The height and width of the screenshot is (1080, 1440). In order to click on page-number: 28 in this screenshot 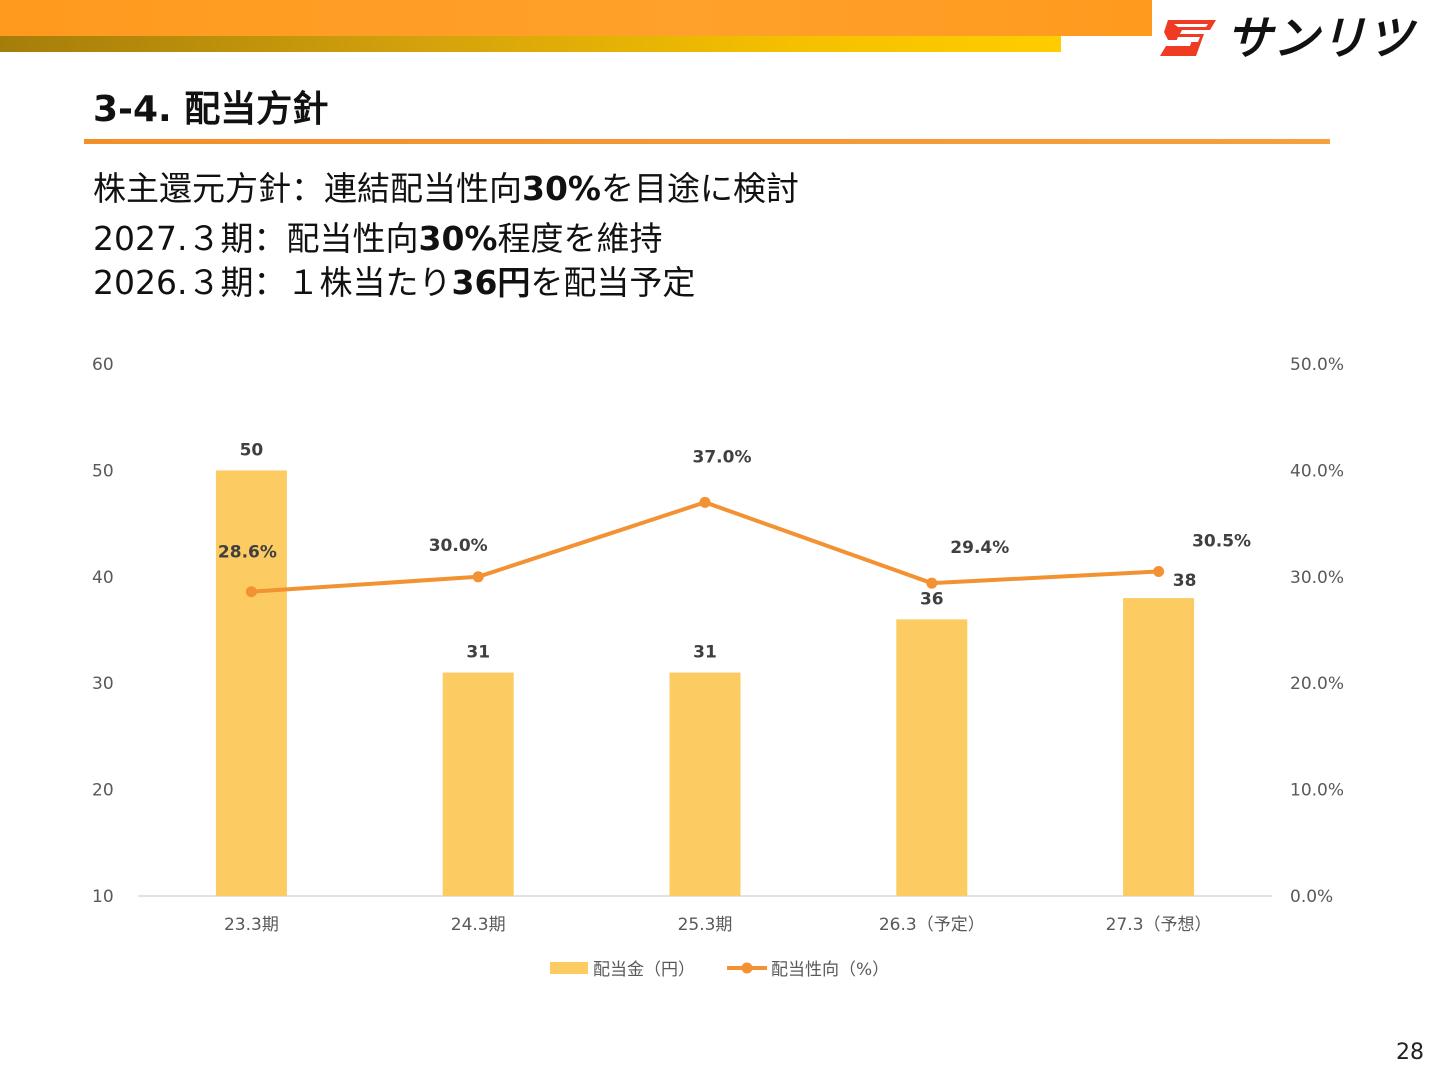, I will do `click(1410, 1052)`.